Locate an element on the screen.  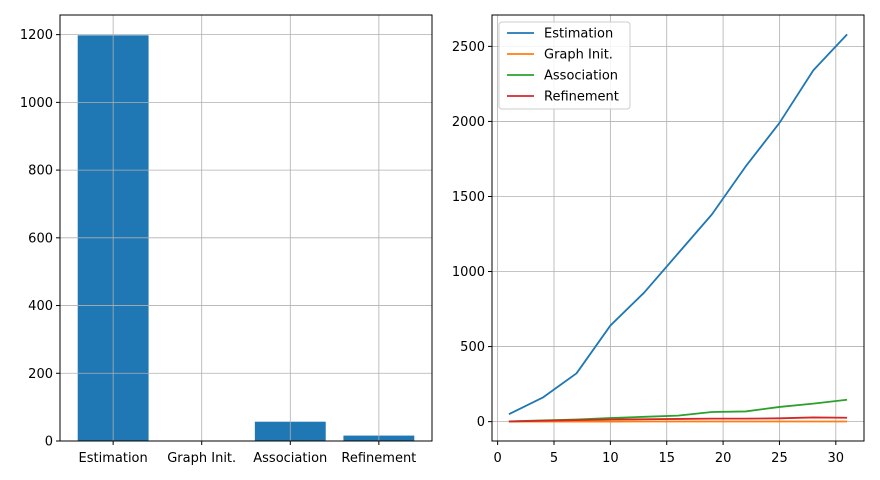
bar-y-tick-label: 1200 is located at coordinates (36, 35).